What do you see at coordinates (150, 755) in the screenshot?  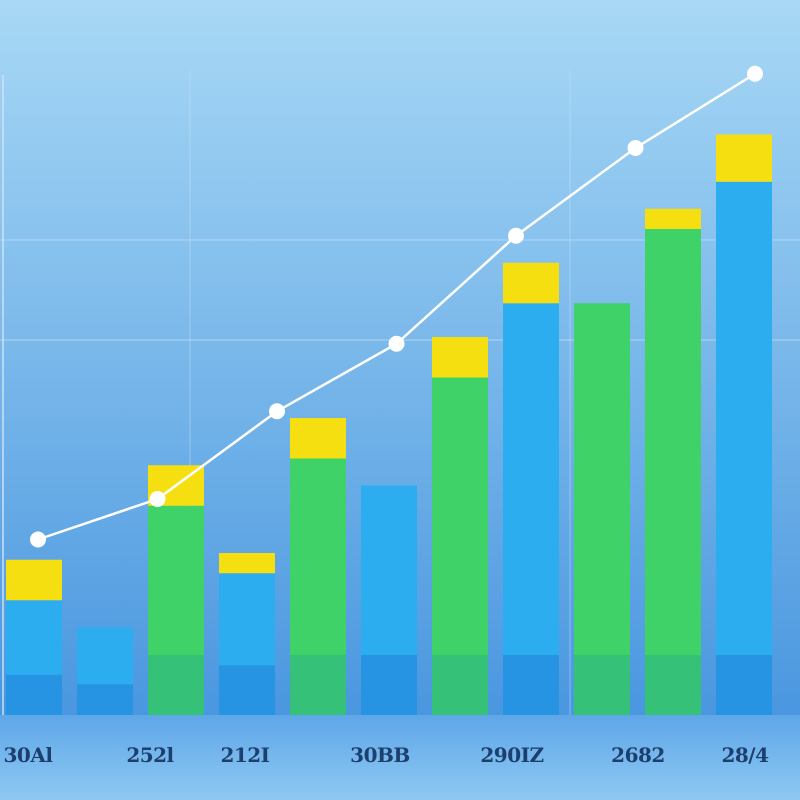 I see `x-tick-label: 252l` at bounding box center [150, 755].